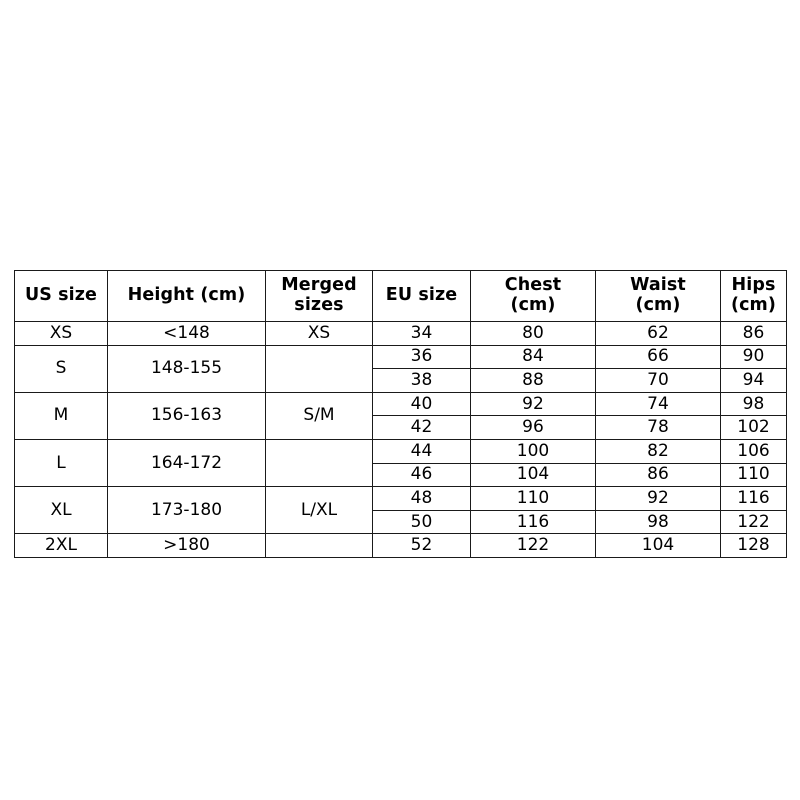  I want to click on table-row: 50 116 98 122, so click(401, 522).